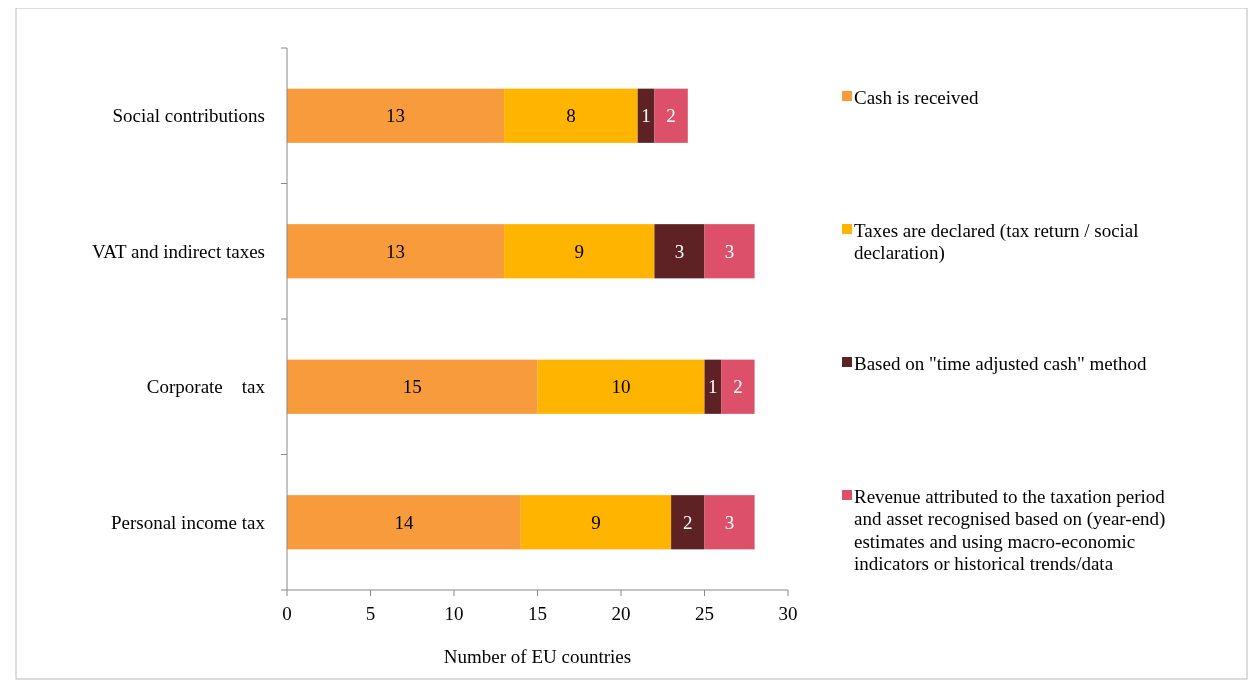  What do you see at coordinates (996, 242) in the screenshot?
I see `legend-label: Taxes are declared (tax return / social declaration)` at bounding box center [996, 242].